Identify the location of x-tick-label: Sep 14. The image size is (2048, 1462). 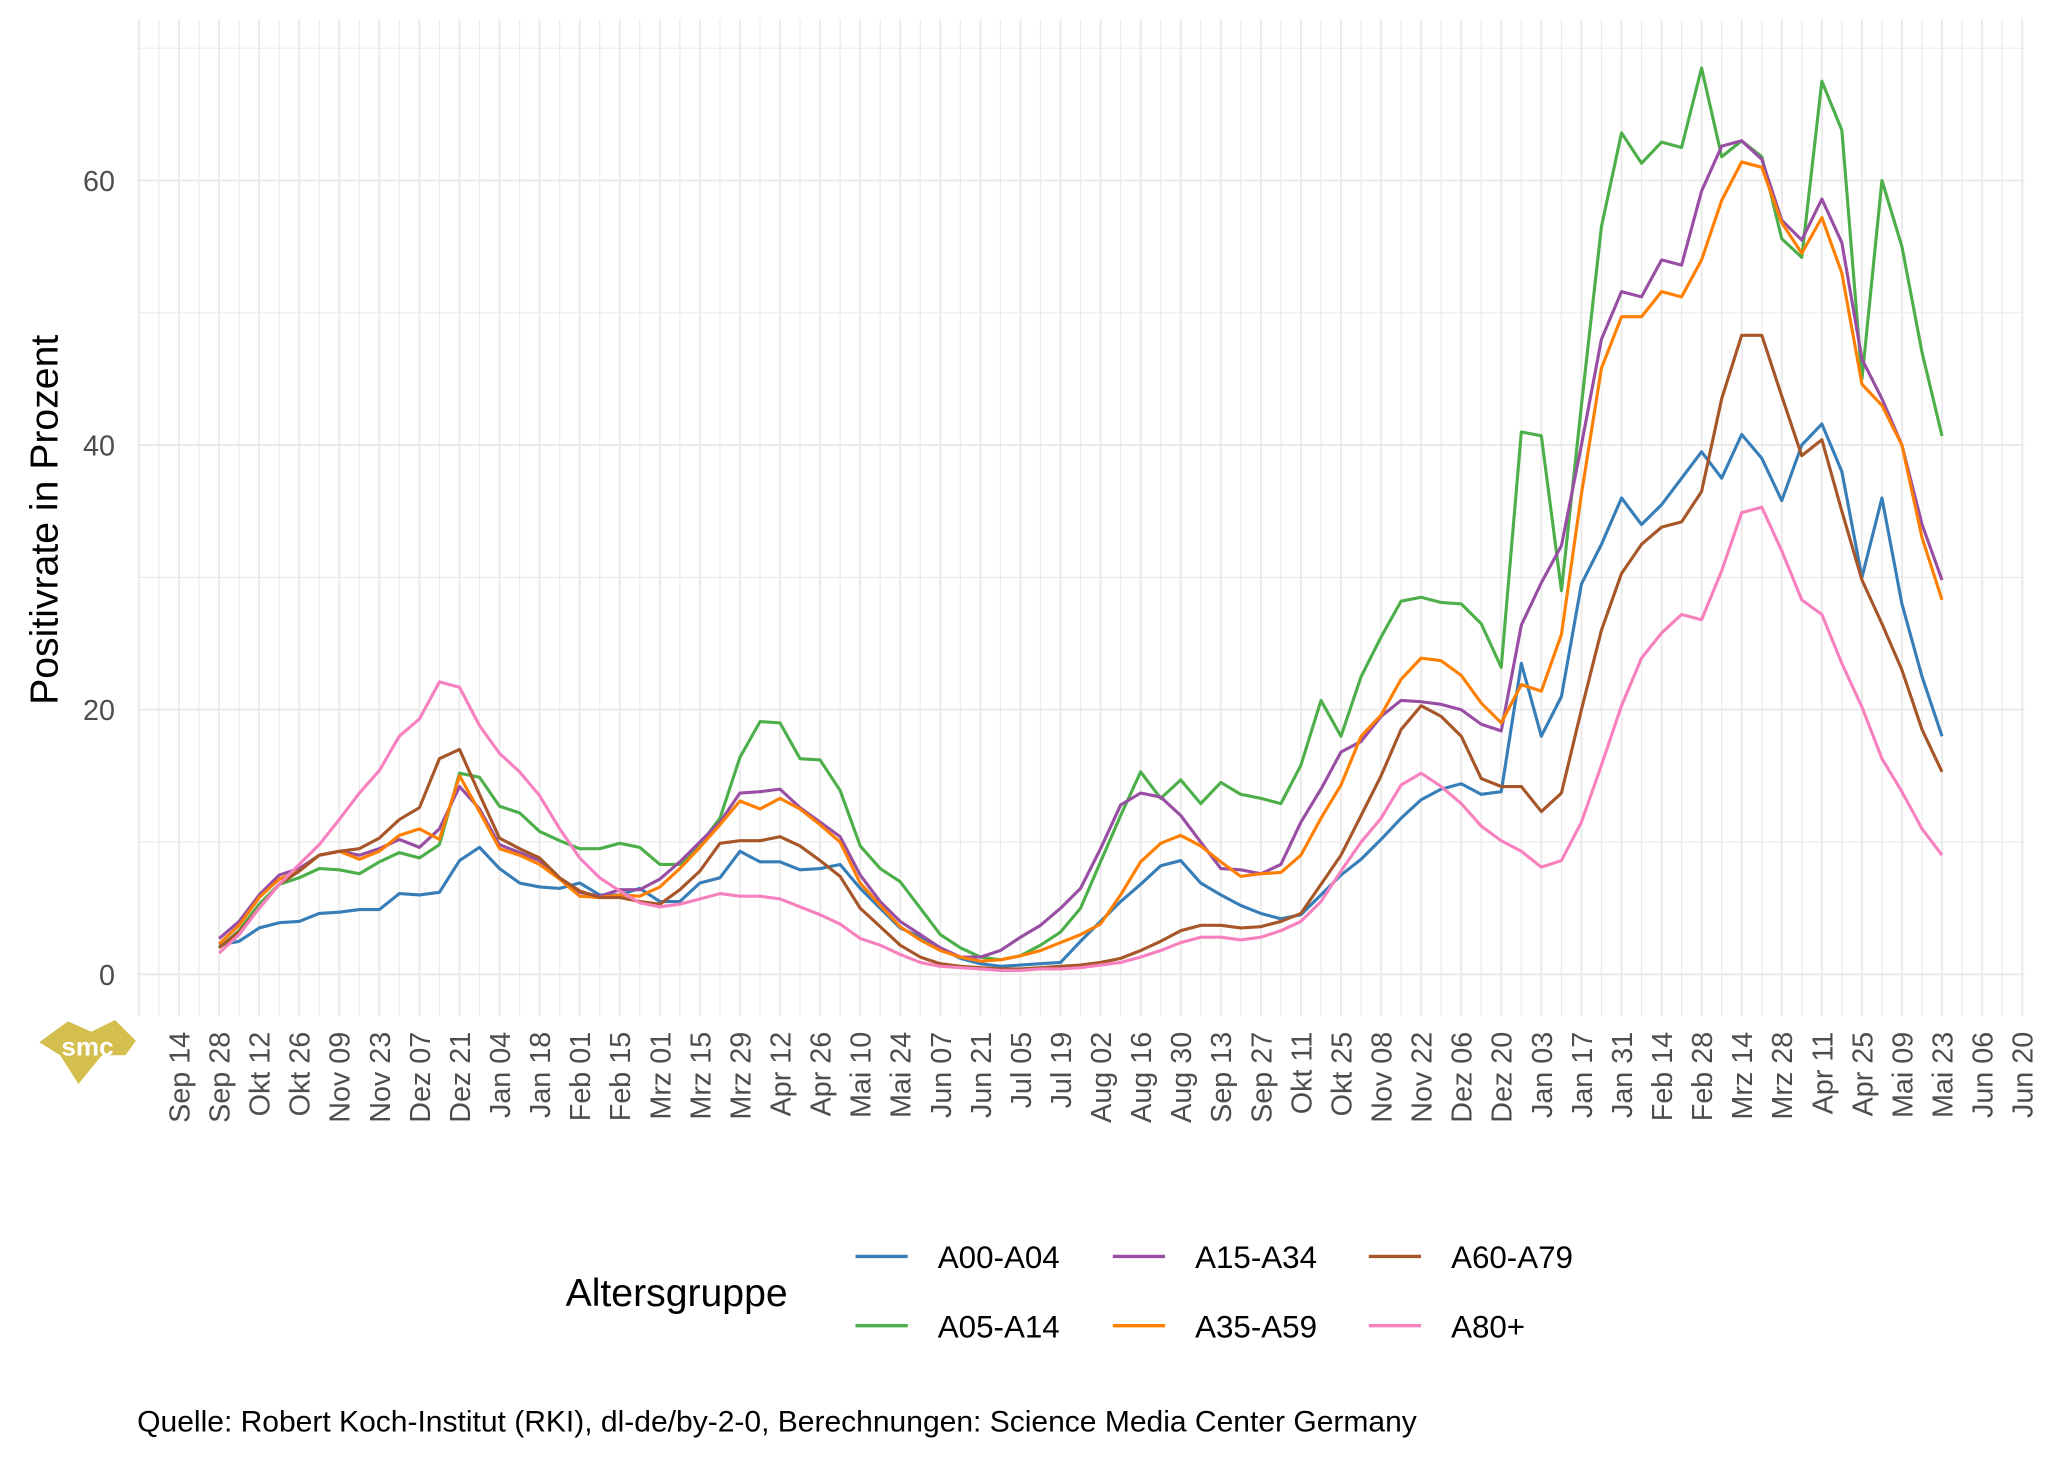
(180, 1077).